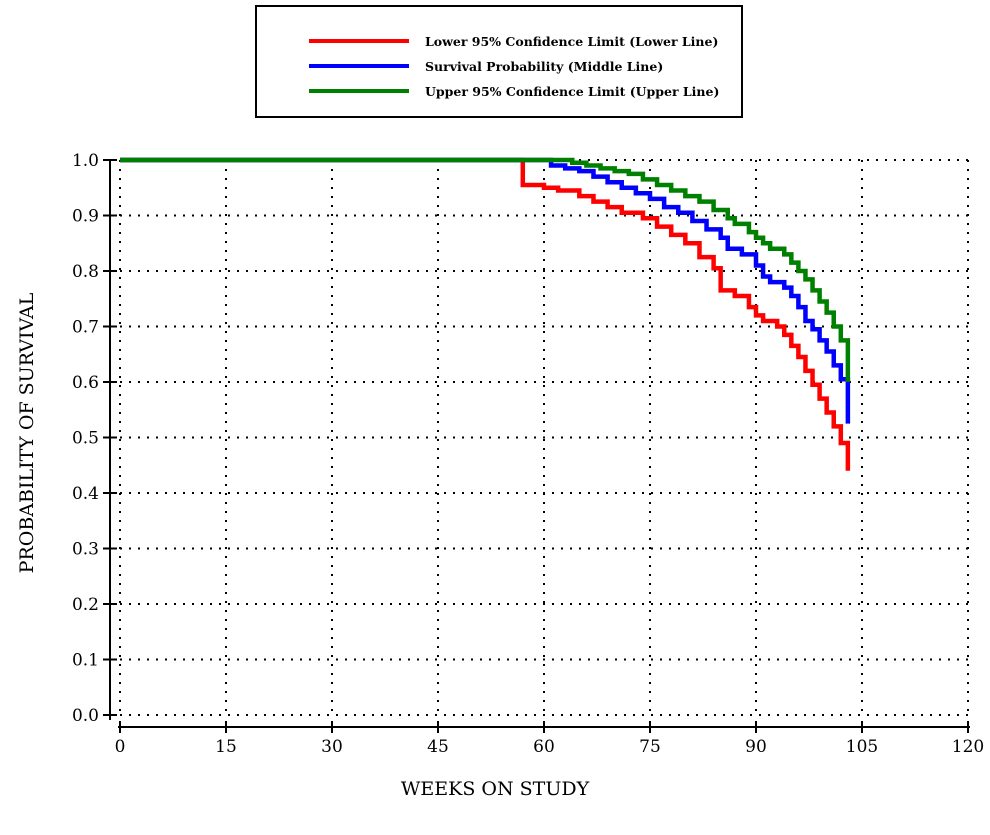 The image size is (990, 835). Describe the element at coordinates (359, 66) in the screenshot. I see `legend-swatch-middle` at that location.